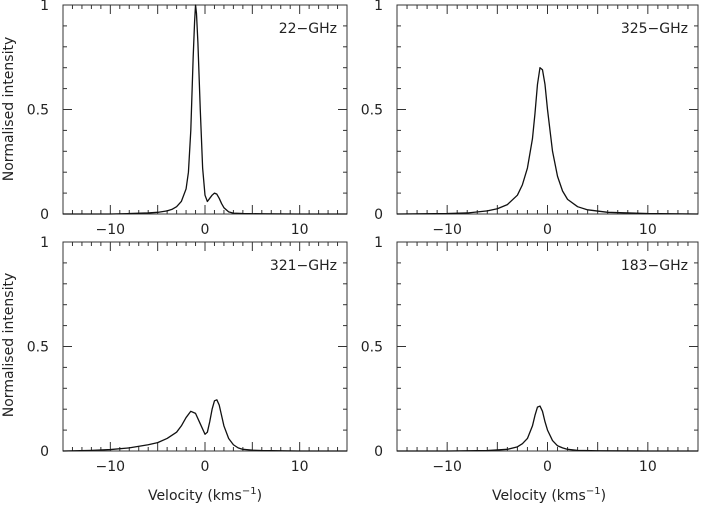 The width and height of the screenshot is (701, 511). I want to click on panel-title: 321−GHz, so click(303, 266).